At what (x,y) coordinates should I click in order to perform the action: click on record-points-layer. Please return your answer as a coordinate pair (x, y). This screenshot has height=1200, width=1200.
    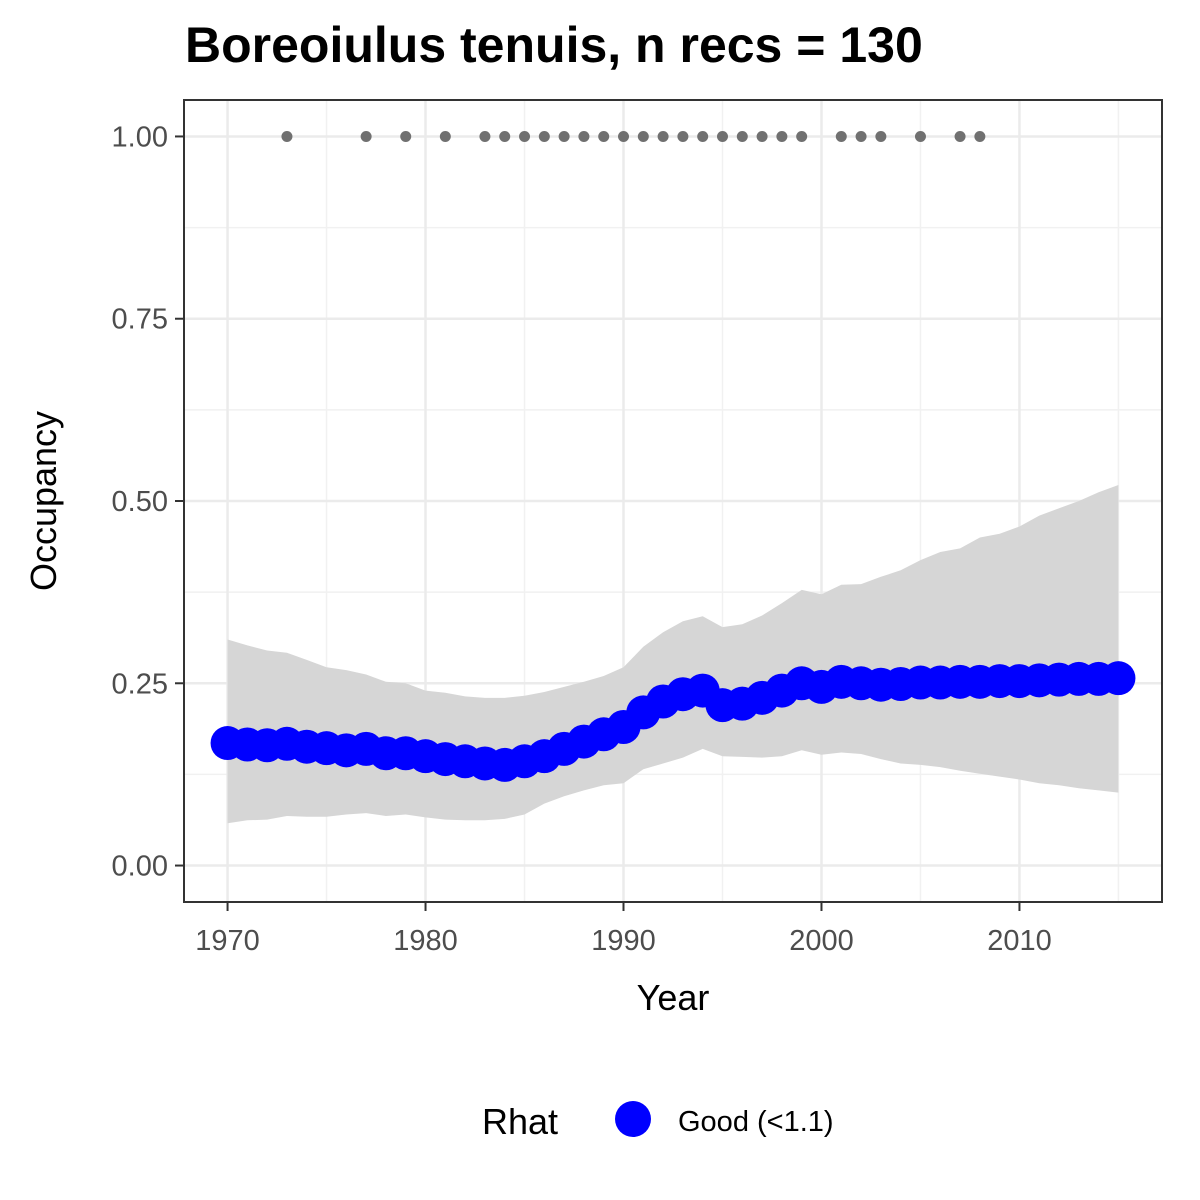
    Looking at the image, I should click on (633, 136).